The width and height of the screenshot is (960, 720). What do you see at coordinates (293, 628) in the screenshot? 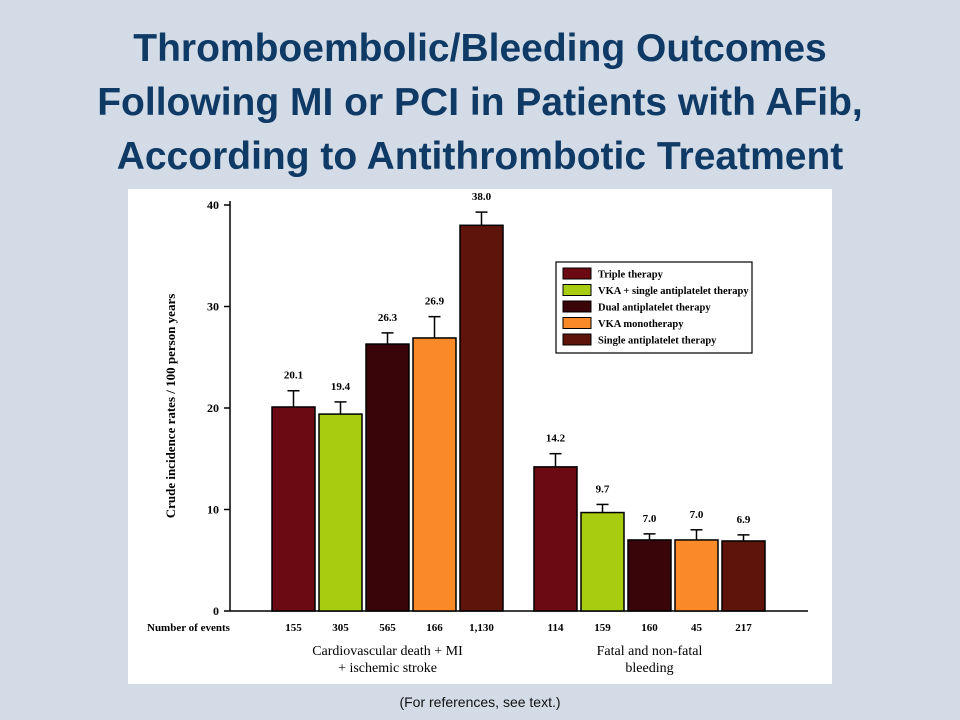
I see `event-count: 155` at bounding box center [293, 628].